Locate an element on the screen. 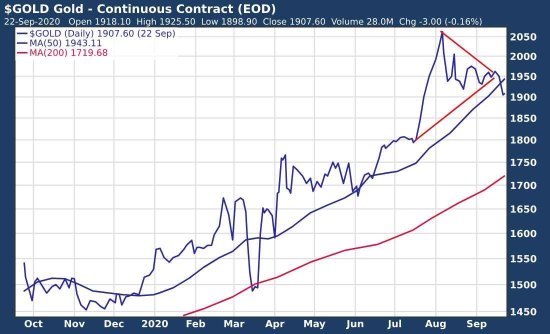  y-tick-label: 1950 is located at coordinates (523, 76).